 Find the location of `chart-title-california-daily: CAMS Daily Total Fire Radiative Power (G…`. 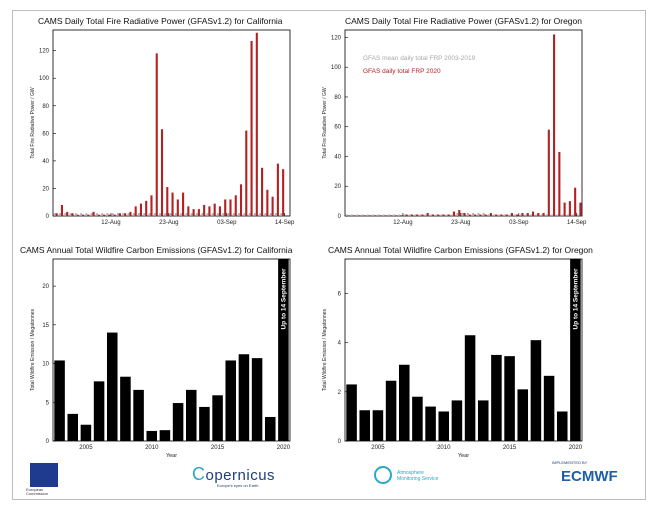

chart-title-california-daily: CAMS Daily Total Fire Radiative Power (G… is located at coordinates (160, 21).